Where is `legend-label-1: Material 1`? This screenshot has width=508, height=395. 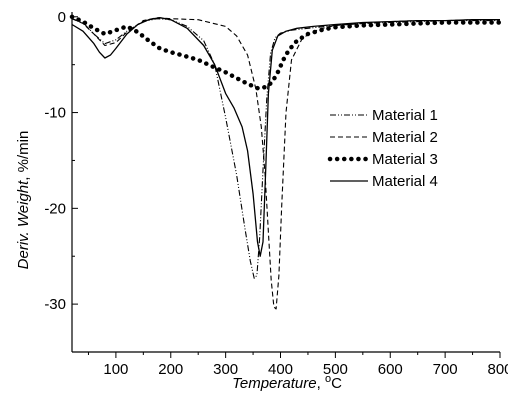 legend-label-1: Material 1 is located at coordinates (405, 115).